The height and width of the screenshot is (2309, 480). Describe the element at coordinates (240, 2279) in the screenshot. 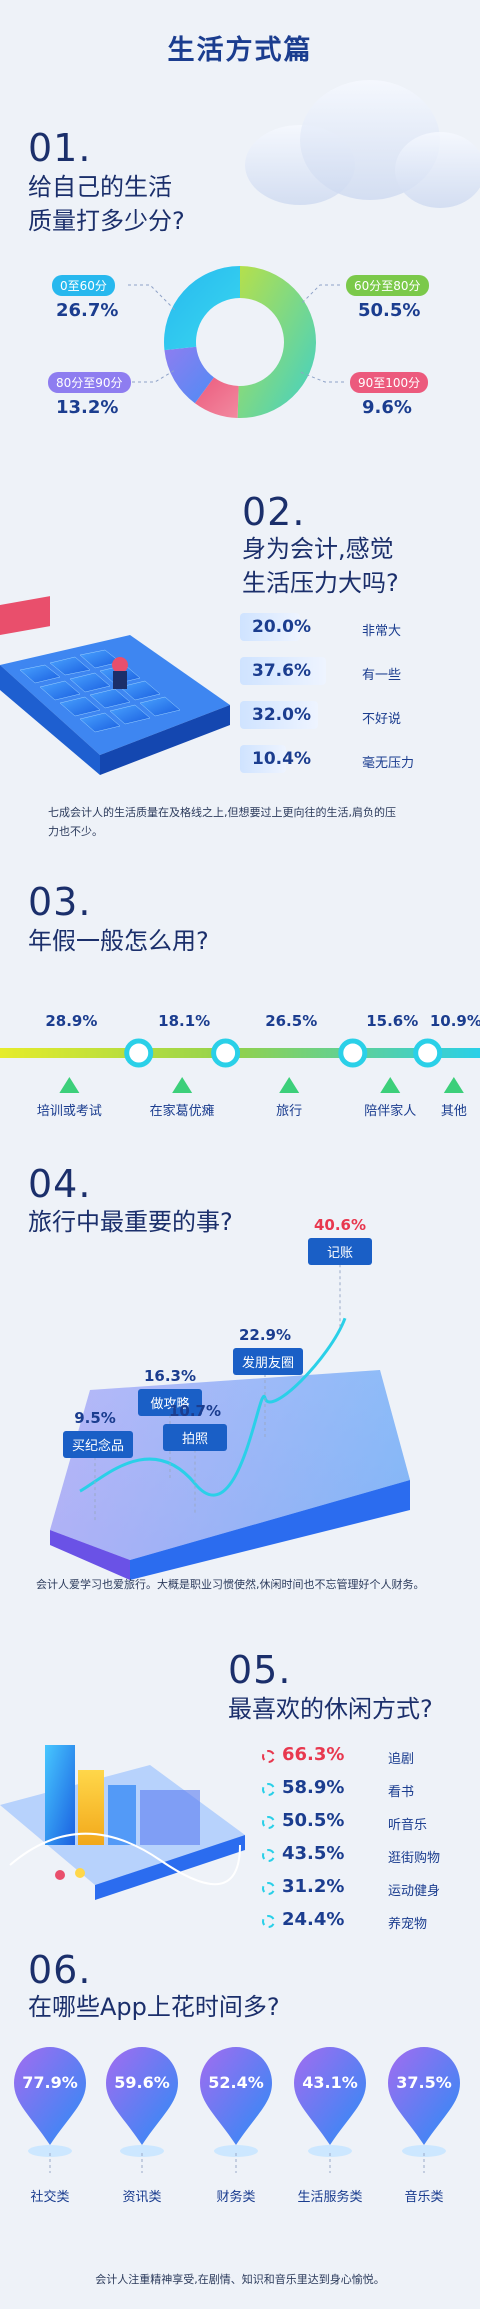

I see `section-6-note: 会计人注重精神享受,在剧情、知识和音乐里达到身心愉悦。` at that location.